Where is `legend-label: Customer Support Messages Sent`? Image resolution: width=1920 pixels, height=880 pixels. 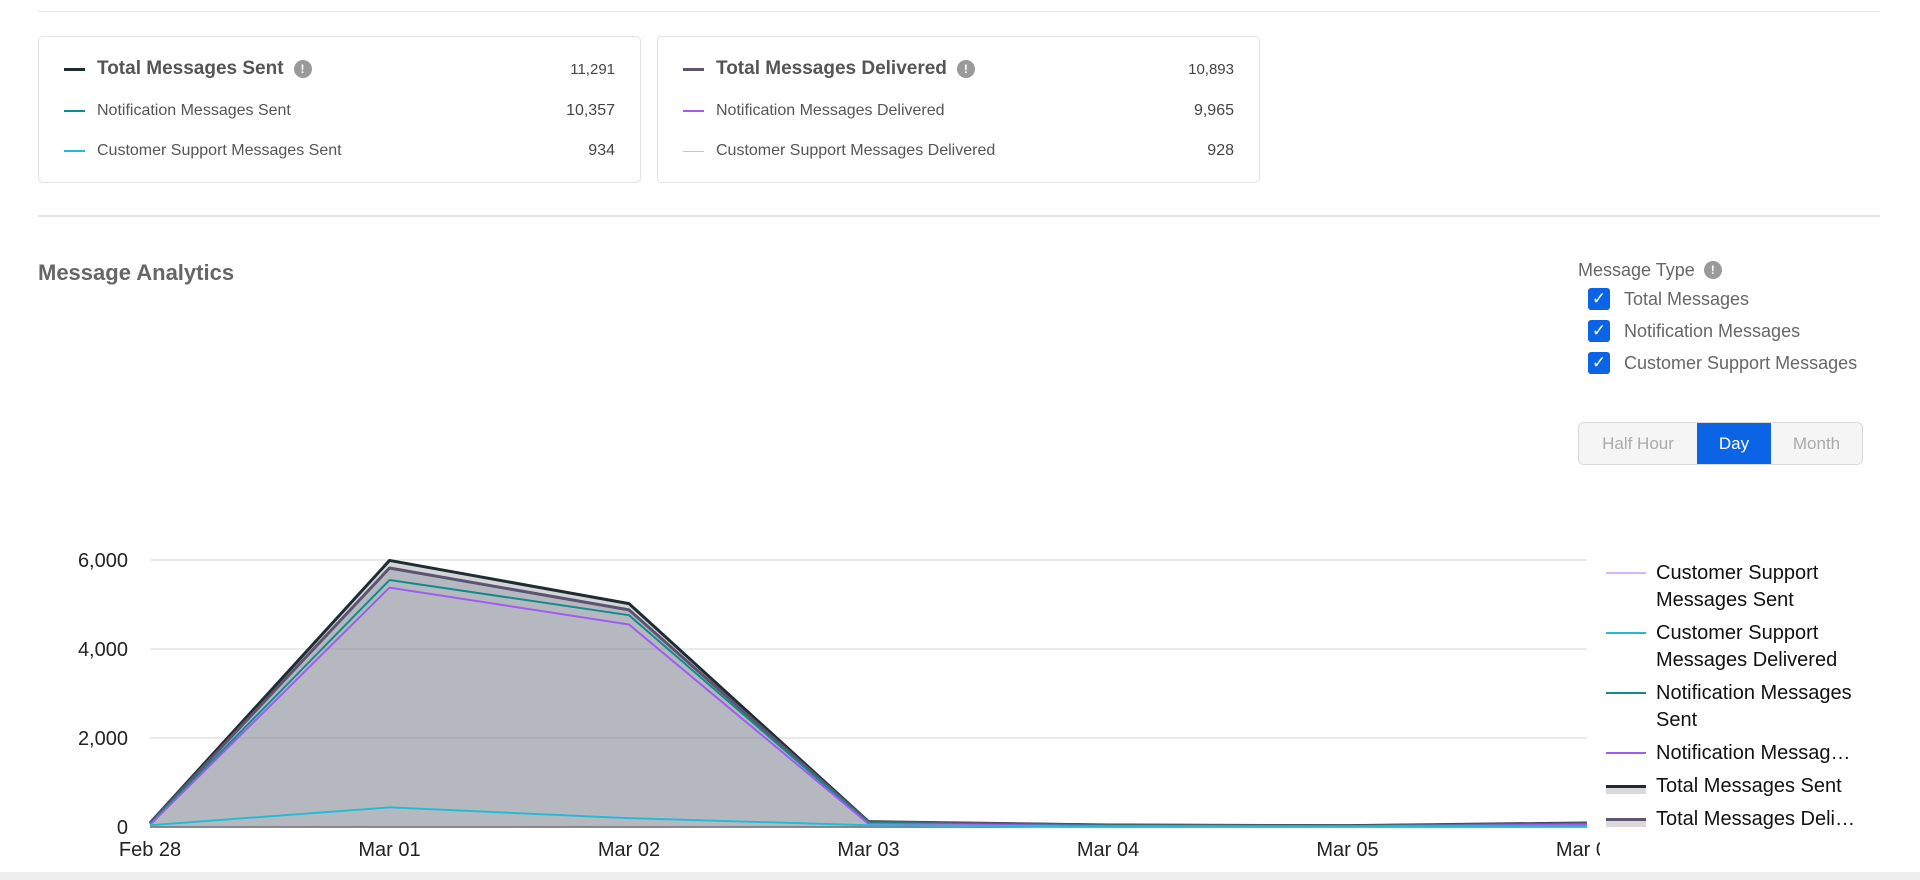 legend-label: Customer Support Messages Sent is located at coordinates (1737, 586).